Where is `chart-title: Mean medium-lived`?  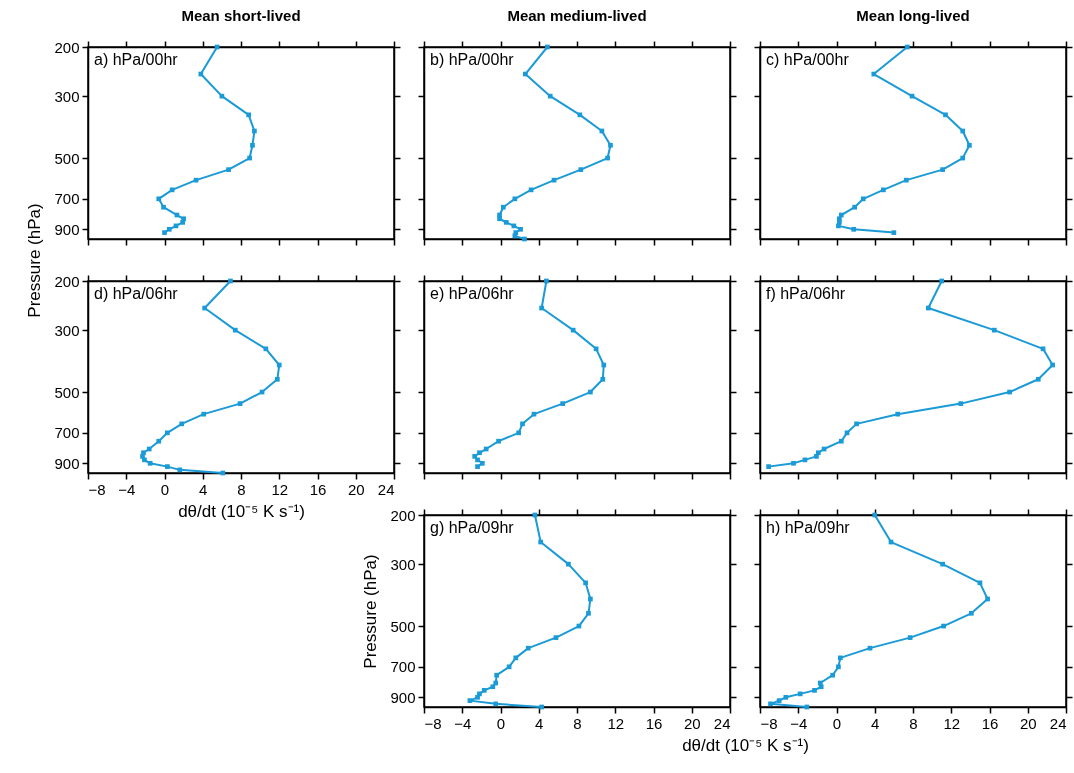
chart-title: Mean medium-lived is located at coordinates (577, 16).